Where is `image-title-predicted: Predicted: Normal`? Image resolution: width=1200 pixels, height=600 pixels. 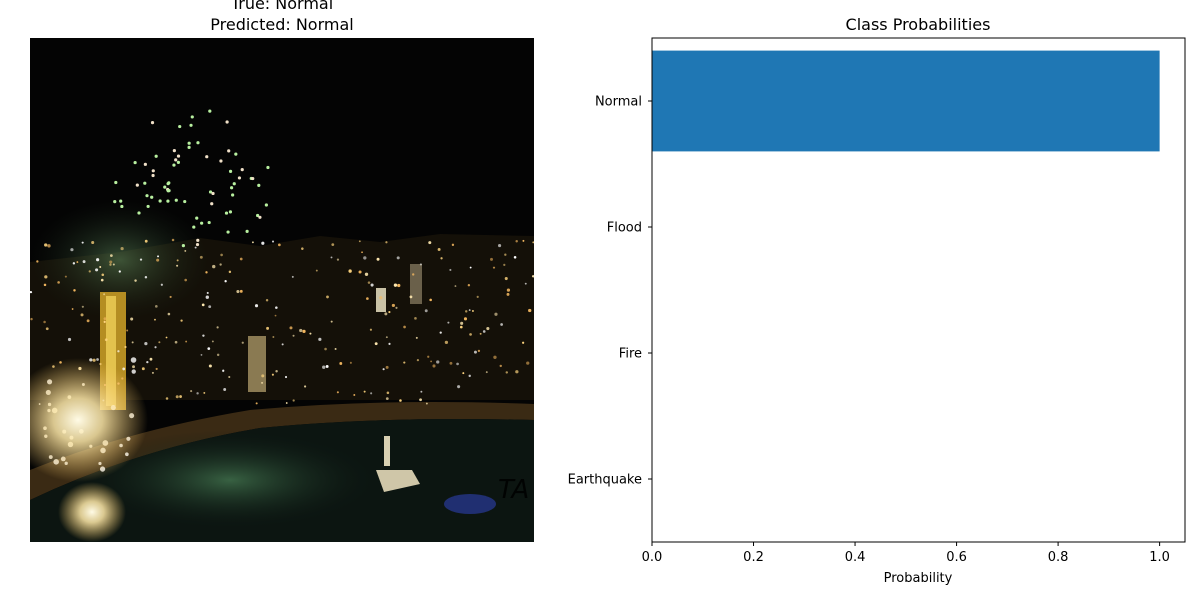 image-title-predicted: Predicted: Normal is located at coordinates (281, 24).